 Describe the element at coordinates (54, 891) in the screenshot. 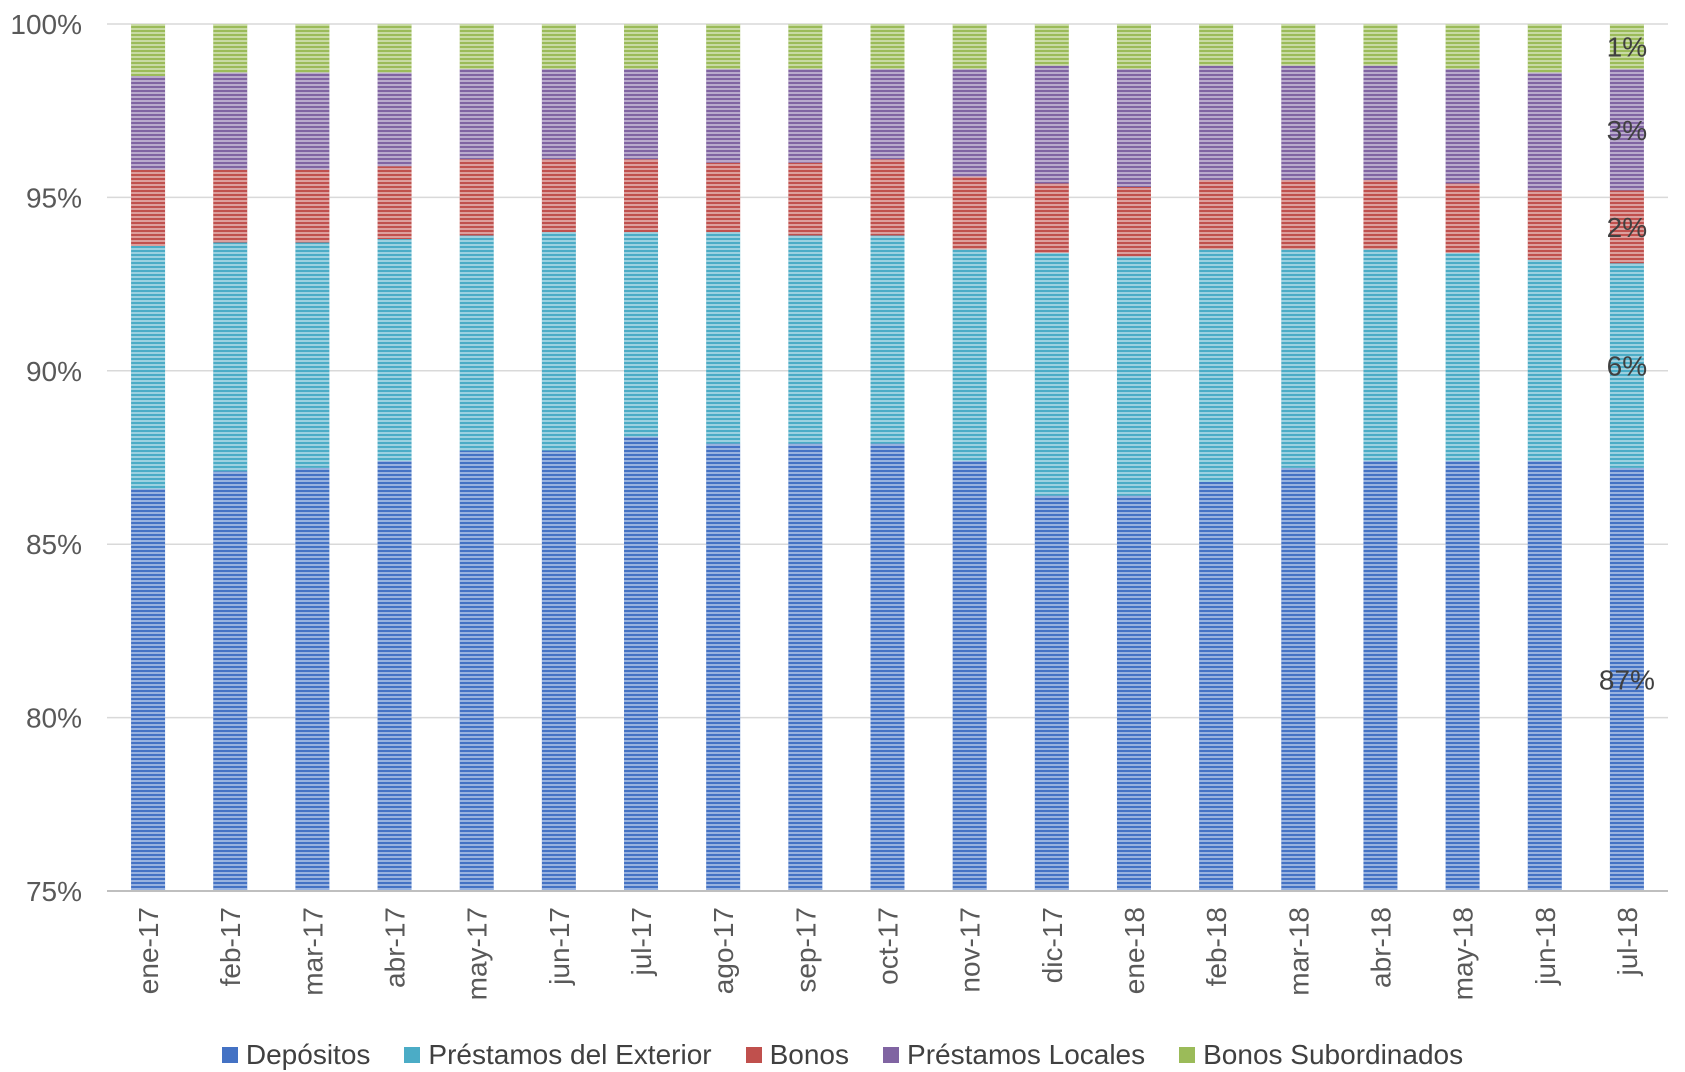

I see `y-tick-label: 75%` at that location.